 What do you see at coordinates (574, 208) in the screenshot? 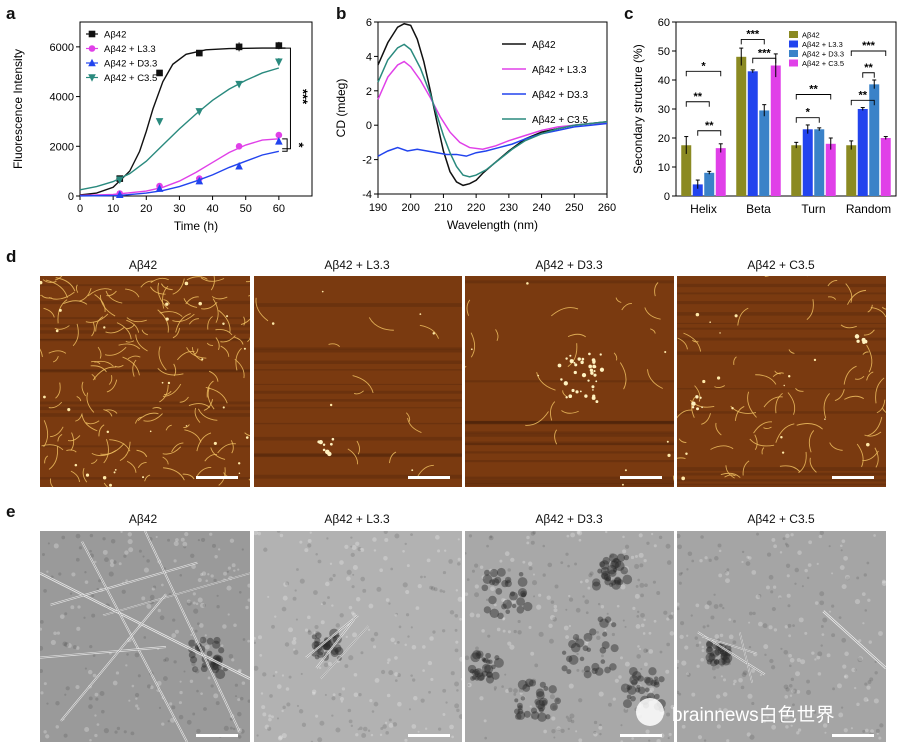
I see `x-tick-label: 250` at bounding box center [574, 208].